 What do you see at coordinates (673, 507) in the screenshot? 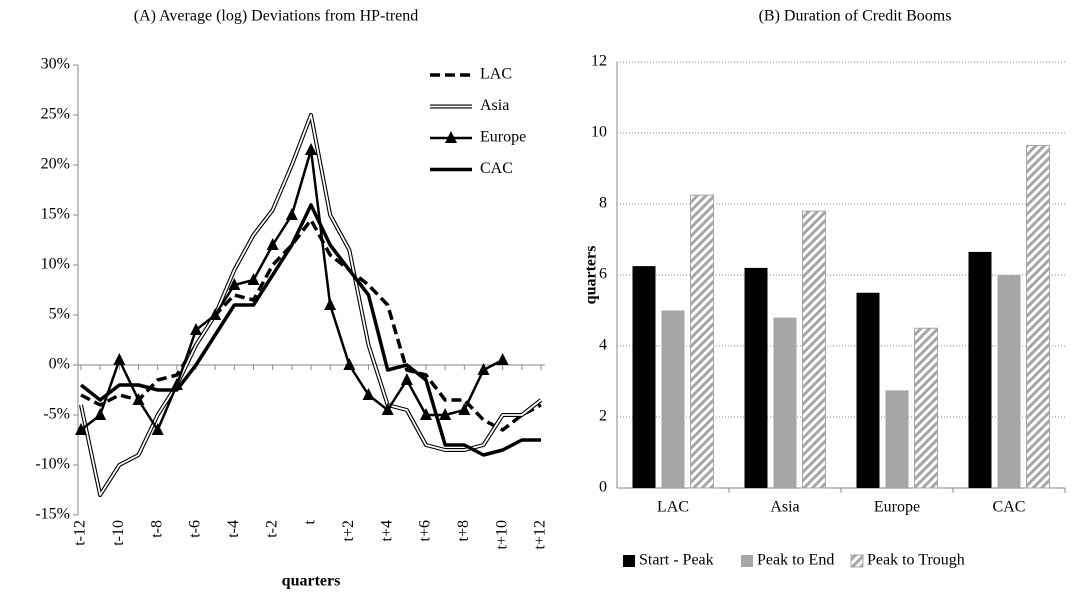
I see `x-tick-label: LAC` at bounding box center [673, 507].